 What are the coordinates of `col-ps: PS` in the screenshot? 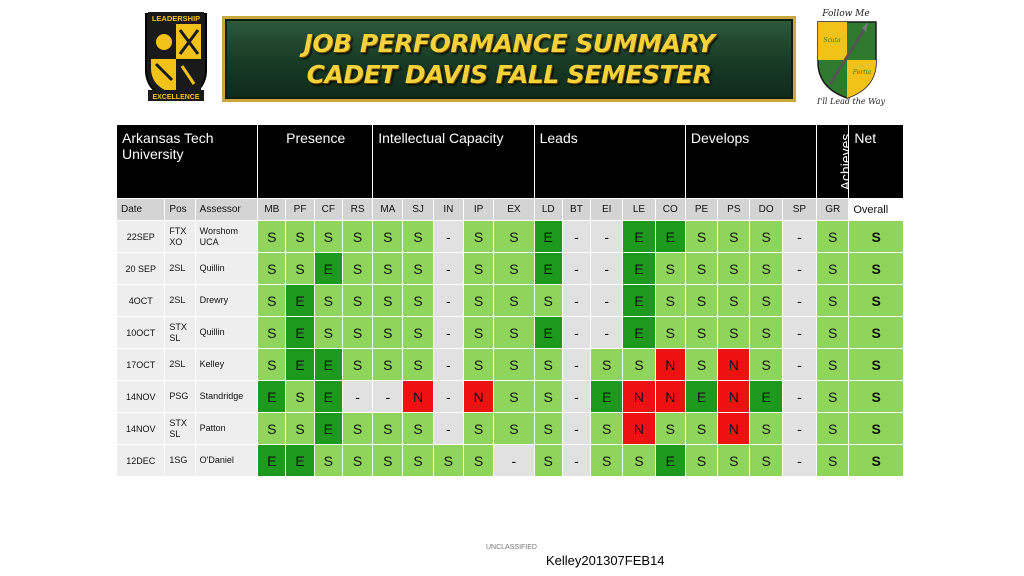 It's located at (734, 209).